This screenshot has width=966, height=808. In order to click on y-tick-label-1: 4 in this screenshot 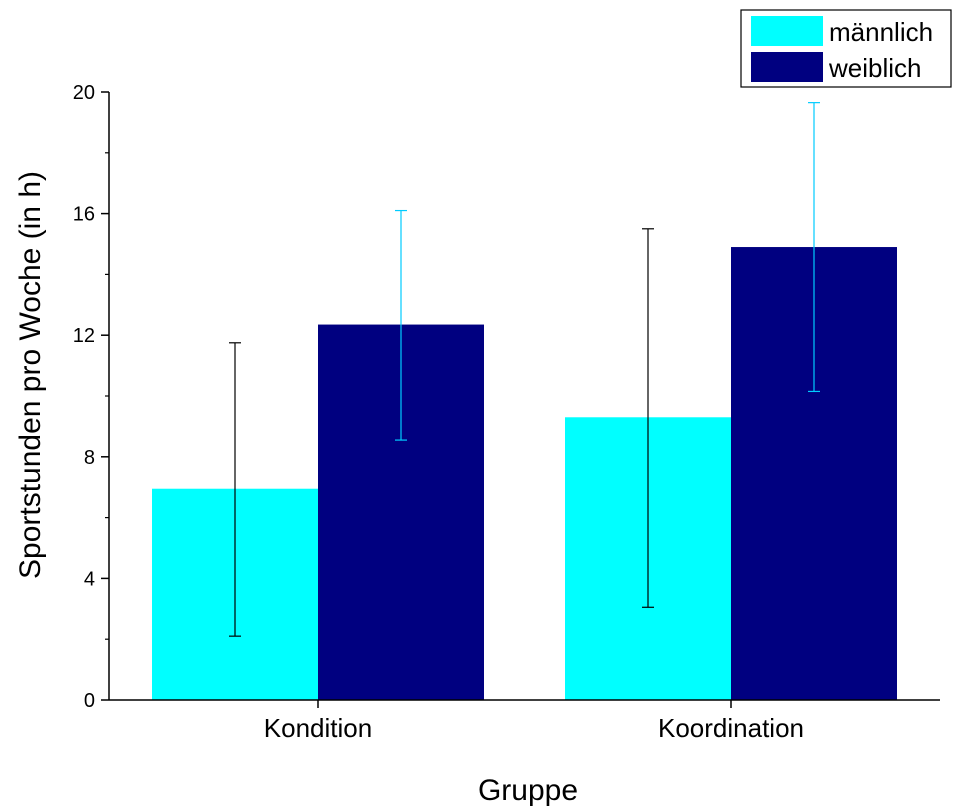, I will do `click(89, 579)`.